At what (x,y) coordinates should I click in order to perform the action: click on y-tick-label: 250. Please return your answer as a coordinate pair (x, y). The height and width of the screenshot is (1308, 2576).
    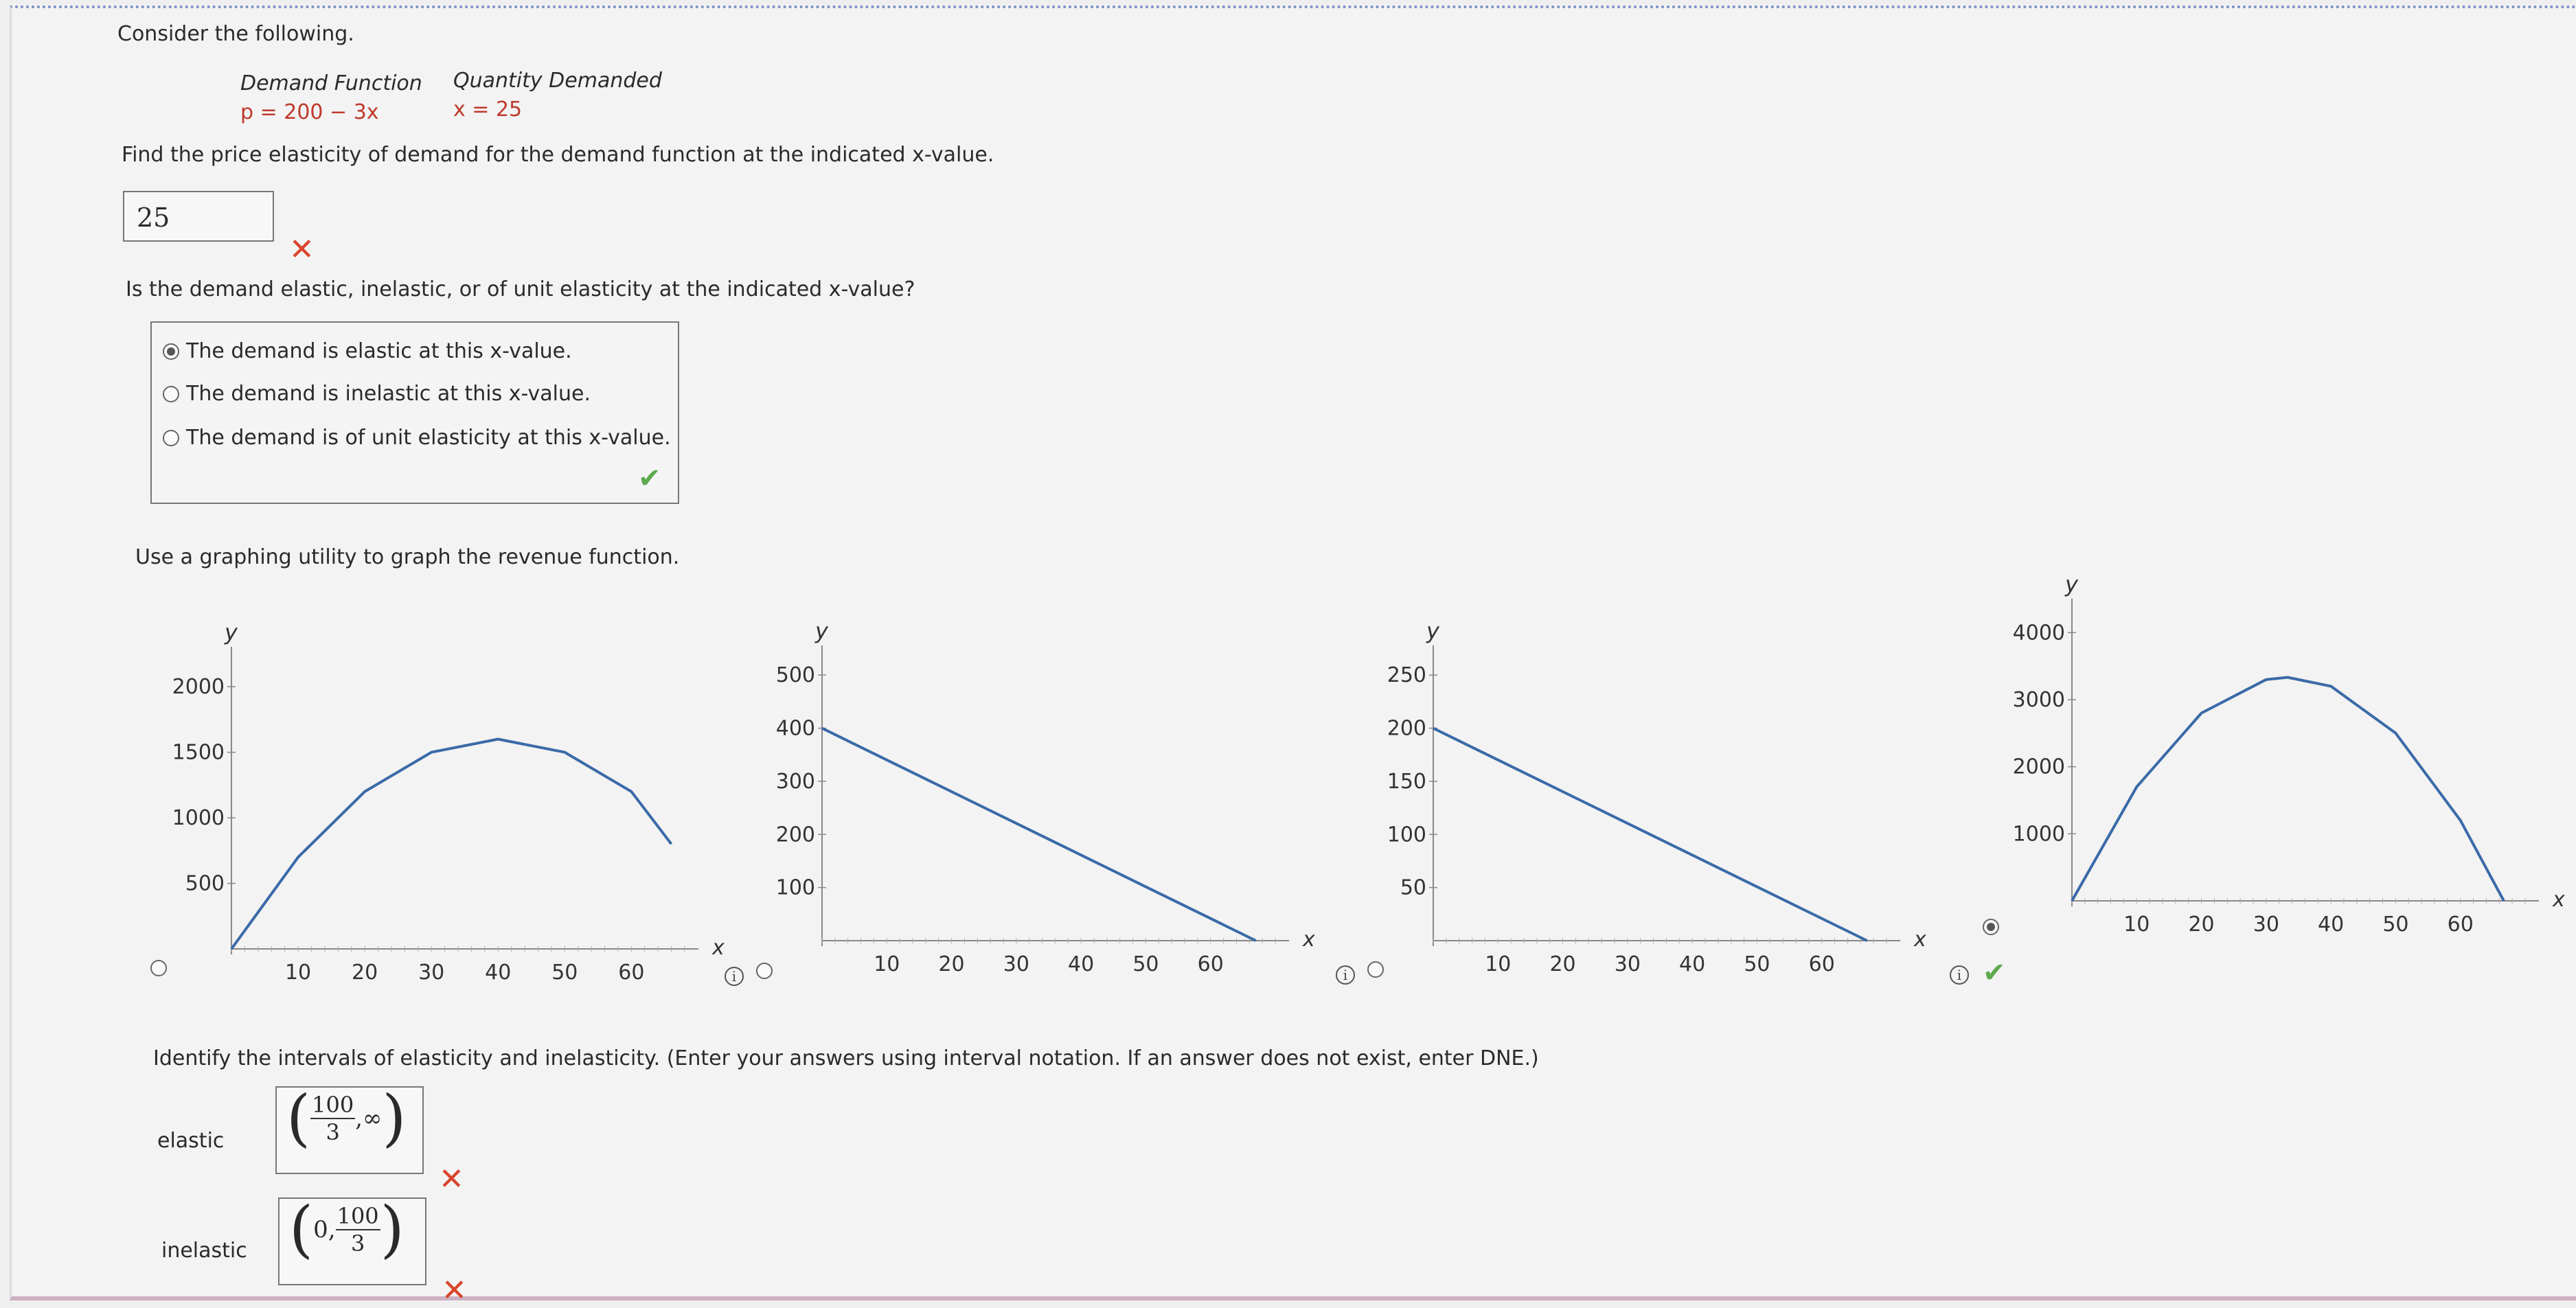
    Looking at the image, I should click on (1406, 675).